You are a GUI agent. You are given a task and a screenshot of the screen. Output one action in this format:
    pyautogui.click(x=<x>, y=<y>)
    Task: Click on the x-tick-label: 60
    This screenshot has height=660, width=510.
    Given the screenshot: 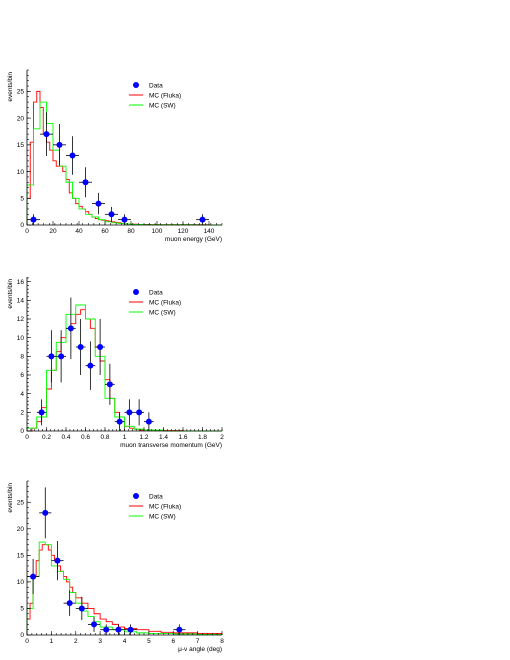 What is the action you would take?
    pyautogui.click(x=105, y=231)
    